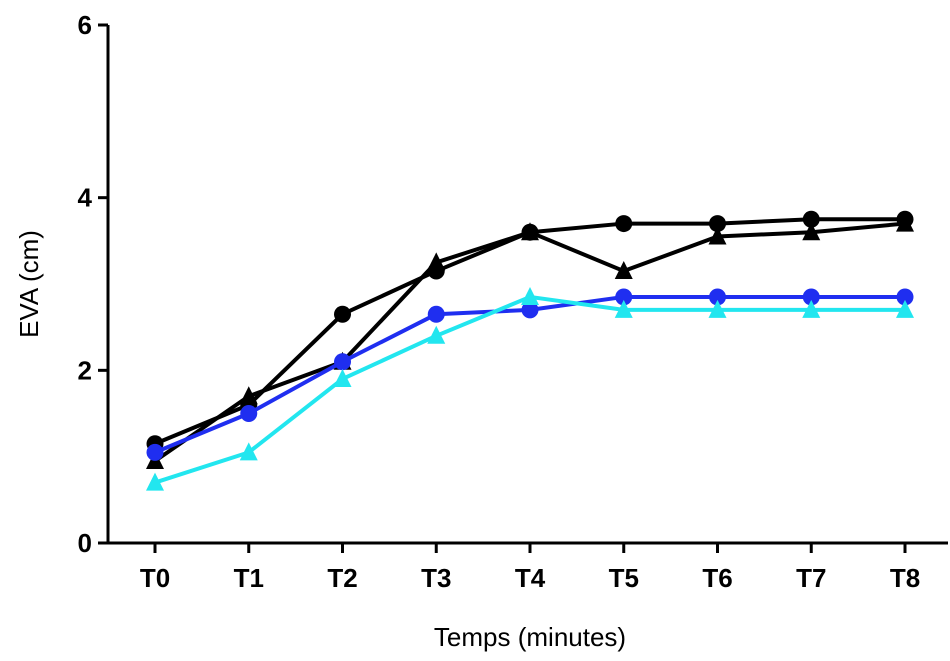  I want to click on x-tick-label: T5, so click(624, 578).